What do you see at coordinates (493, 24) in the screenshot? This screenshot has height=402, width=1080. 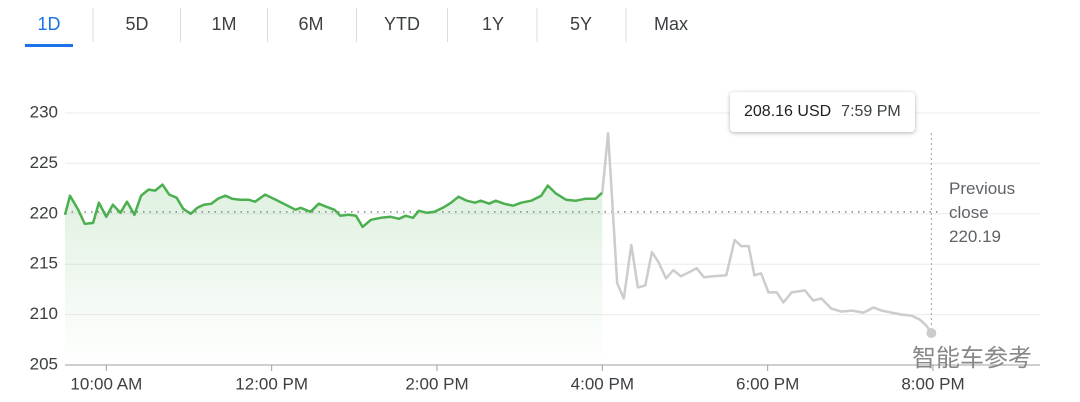 I see `tab: 1Y` at bounding box center [493, 24].